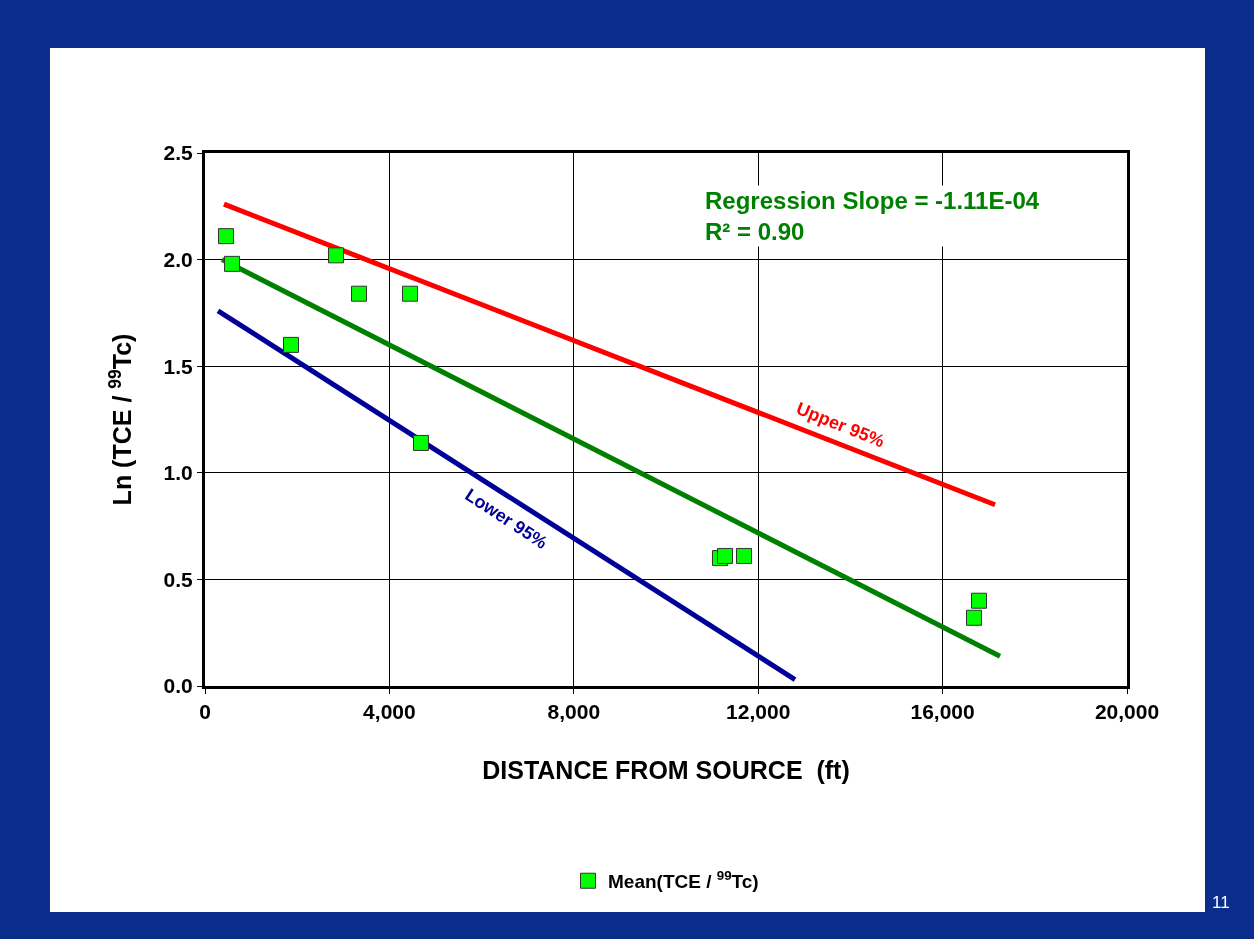  What do you see at coordinates (389, 712) in the screenshot?
I see `x-tick-label: 4,000` at bounding box center [389, 712].